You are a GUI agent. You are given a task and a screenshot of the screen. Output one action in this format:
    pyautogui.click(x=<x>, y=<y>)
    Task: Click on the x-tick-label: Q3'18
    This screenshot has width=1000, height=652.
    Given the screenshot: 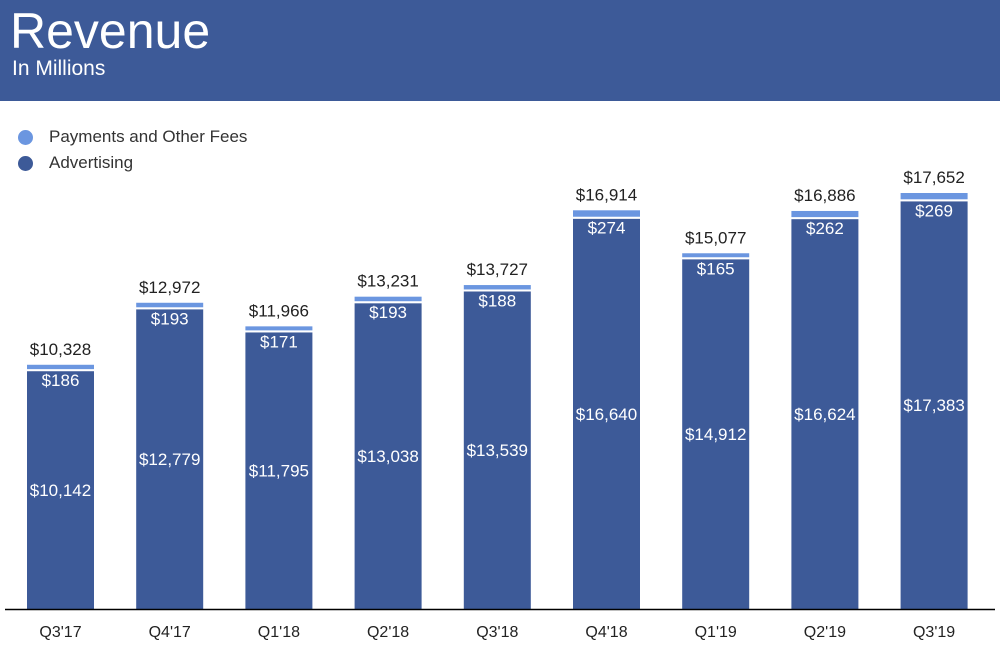 What is the action you would take?
    pyautogui.click(x=497, y=632)
    